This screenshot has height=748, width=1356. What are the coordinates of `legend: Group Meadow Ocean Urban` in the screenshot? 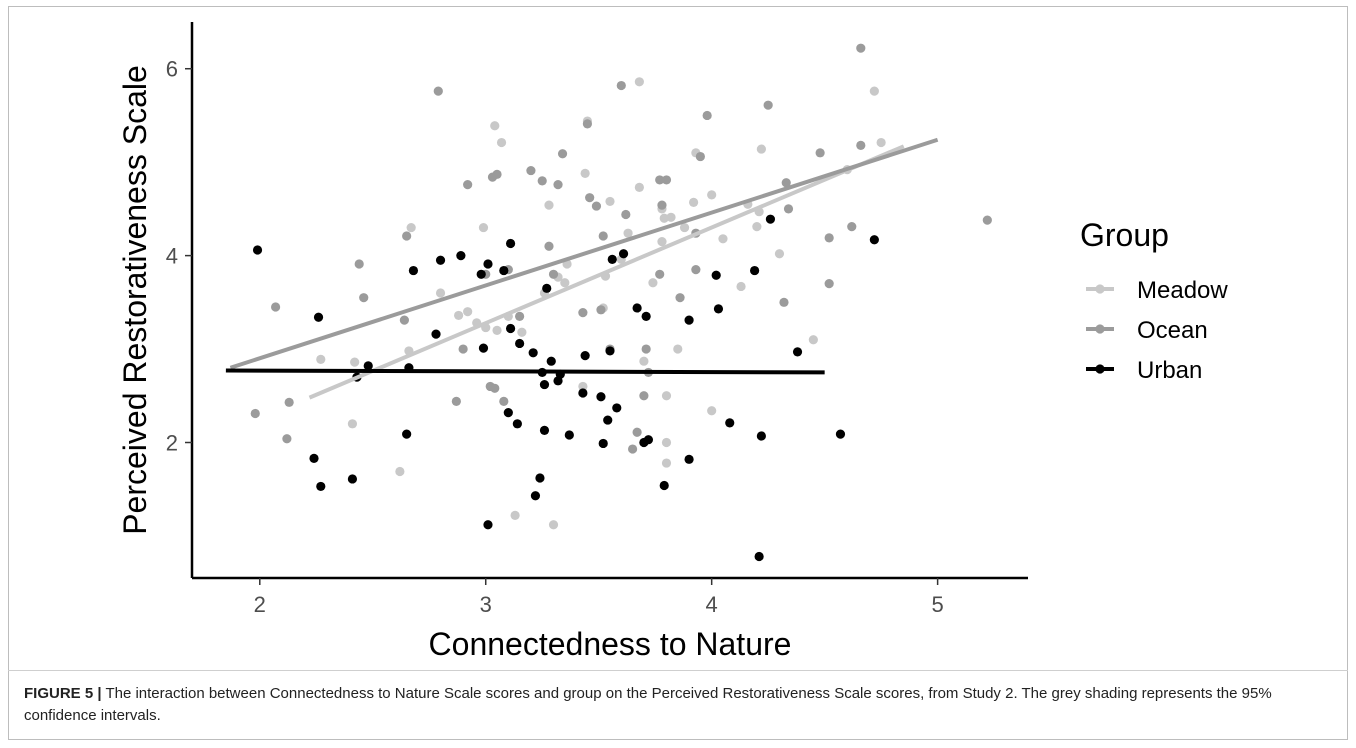 It's located at (1154, 300).